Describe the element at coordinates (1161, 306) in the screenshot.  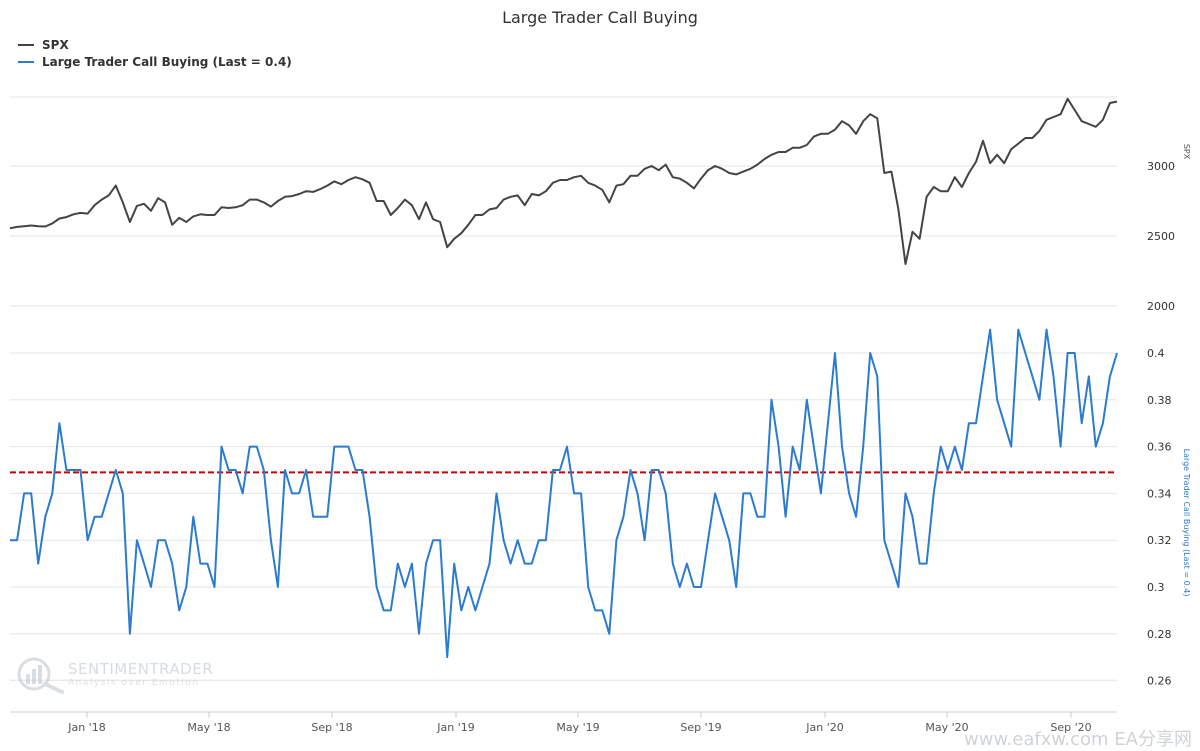
I see `y-tick-label-spx: 2000` at that location.